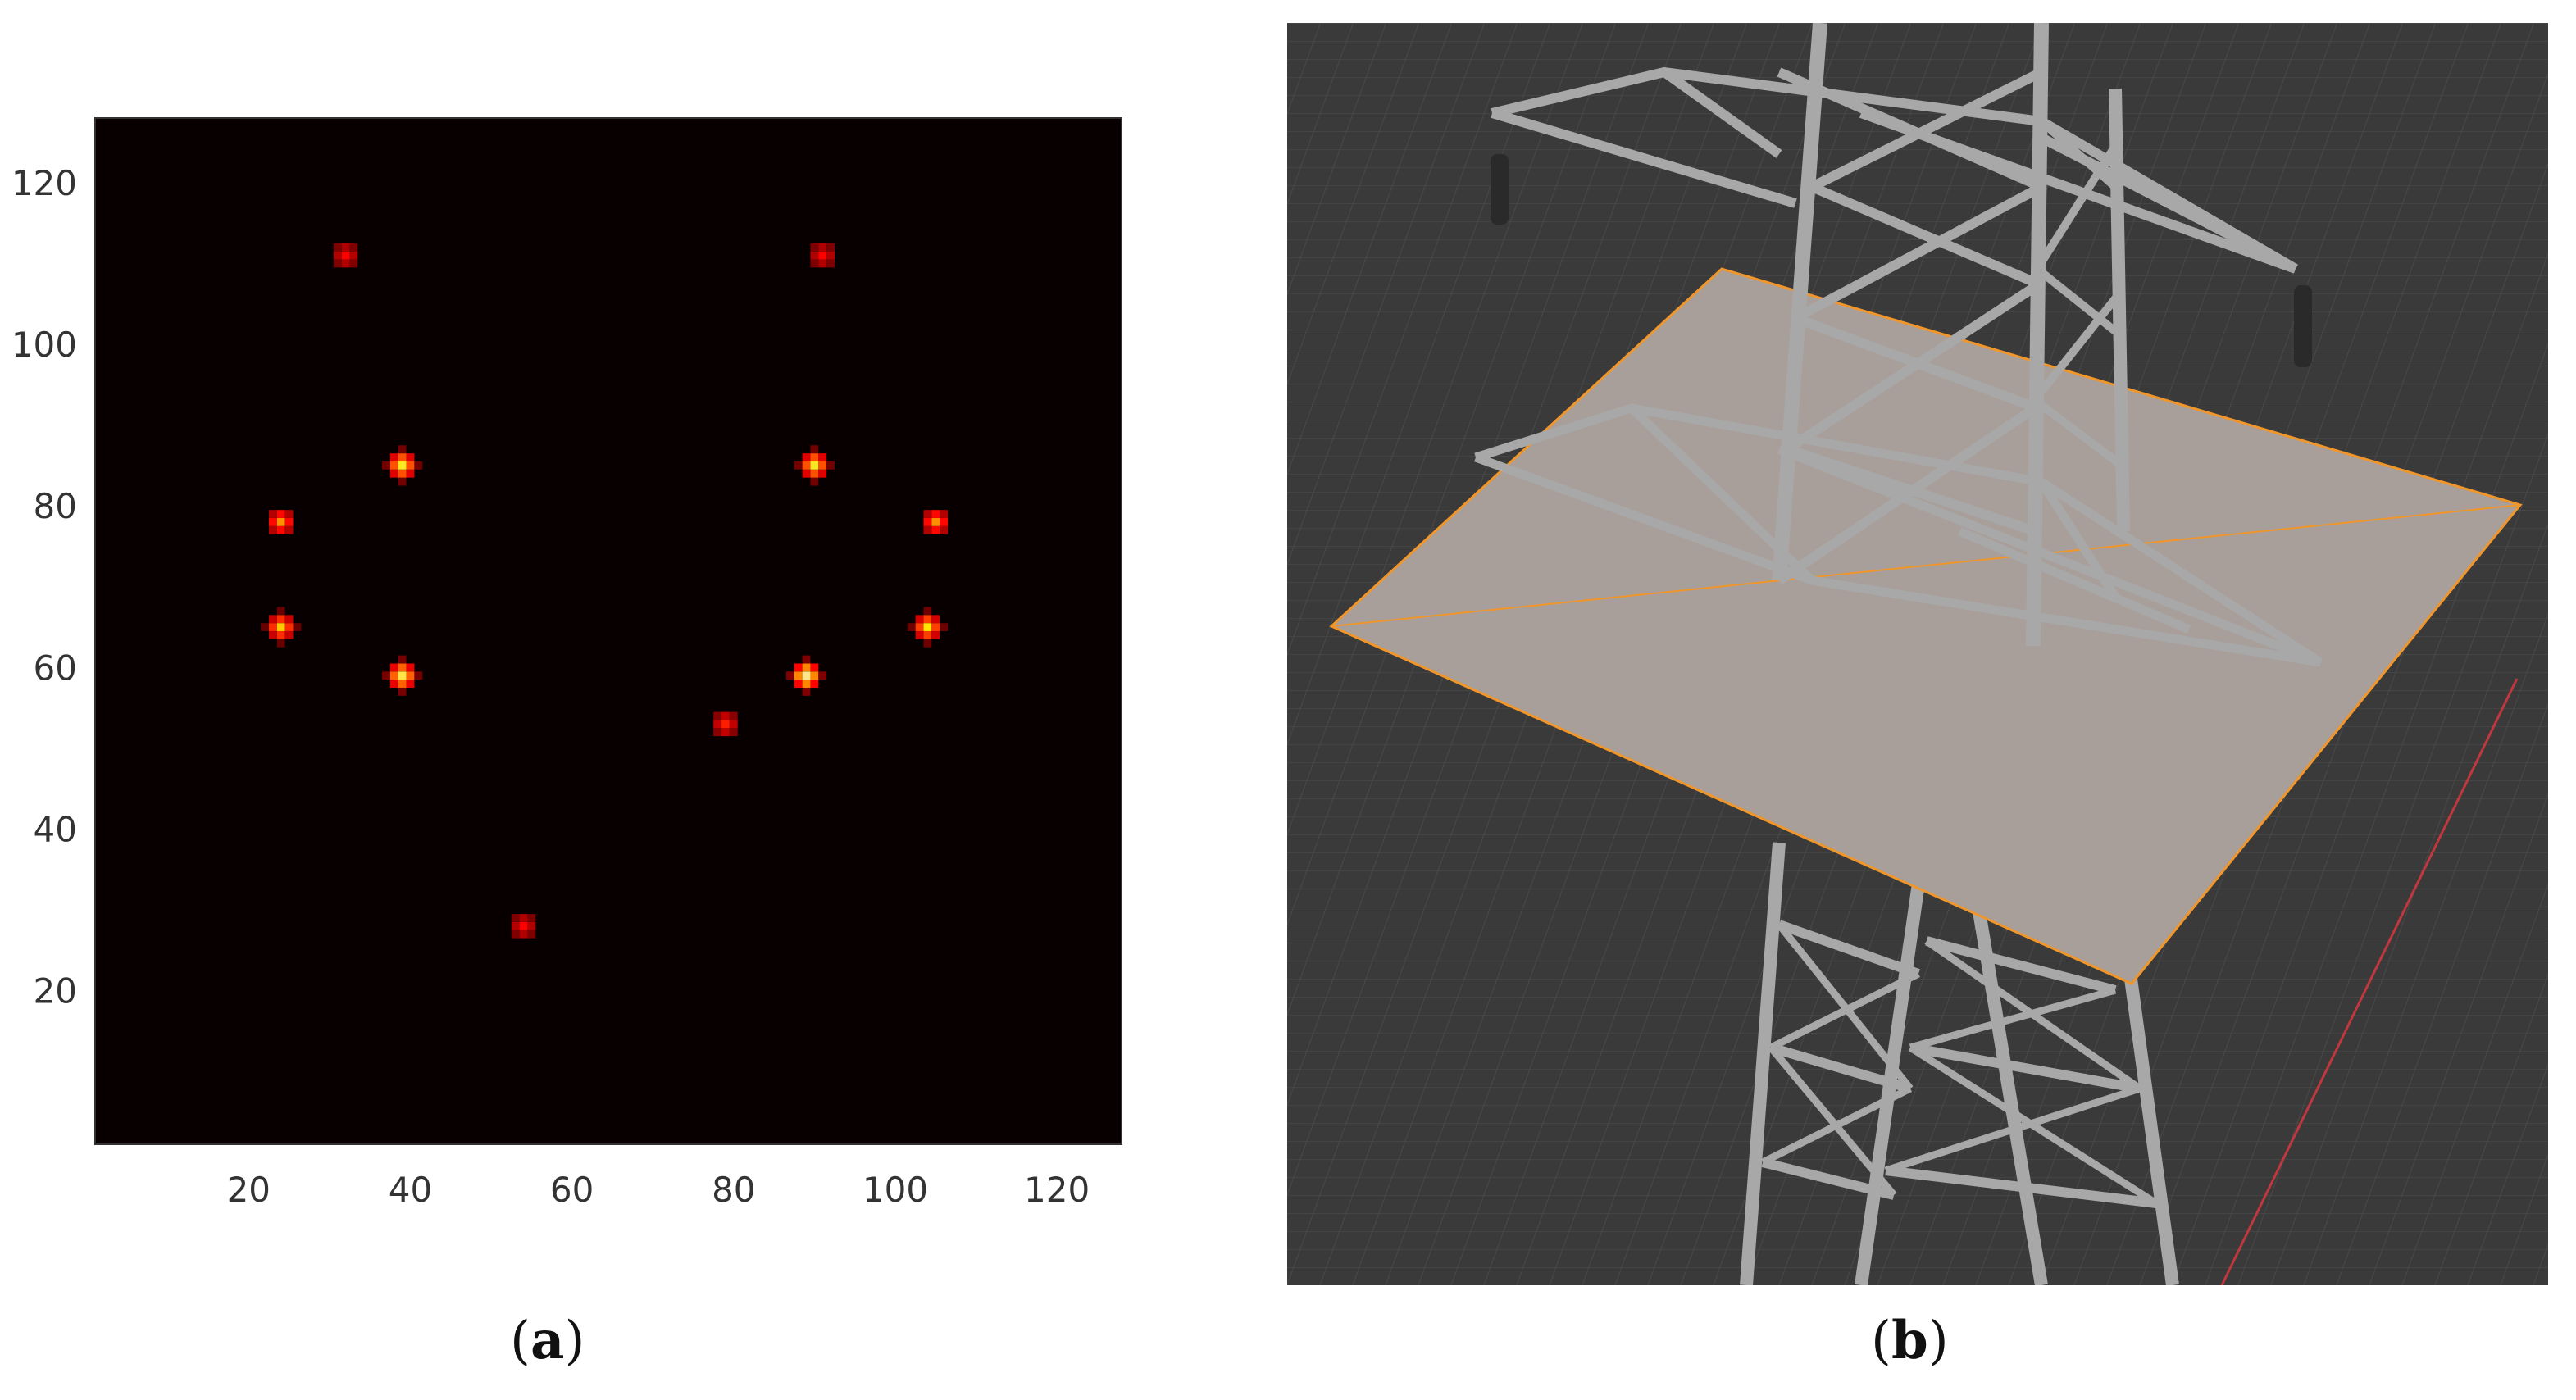 This screenshot has height=1400, width=2576. Describe the element at coordinates (249, 1190) in the screenshot. I see `x-tick-label: 20` at that location.